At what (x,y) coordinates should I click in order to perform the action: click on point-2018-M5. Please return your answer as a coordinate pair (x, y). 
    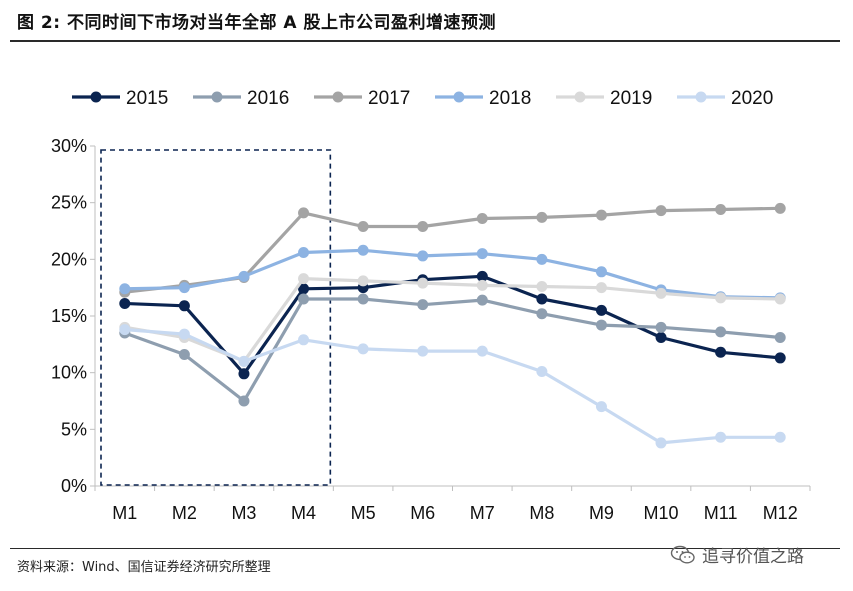
    Looking at the image, I should click on (363, 250).